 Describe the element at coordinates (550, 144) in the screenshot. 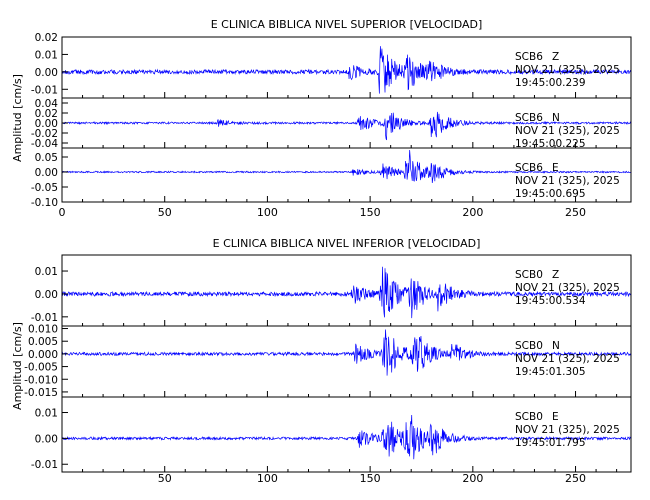

I see `record-time: 19:45:00.225` at that location.